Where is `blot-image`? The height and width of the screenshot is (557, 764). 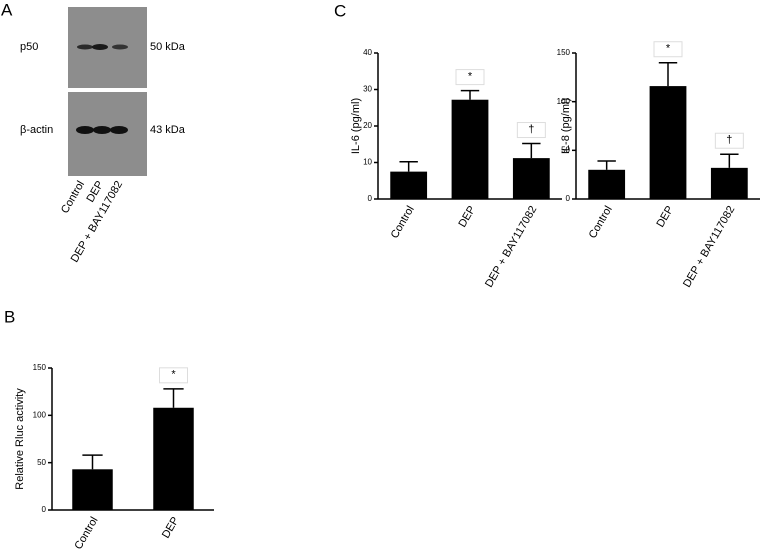
blot-image is located at coordinates (107, 134).